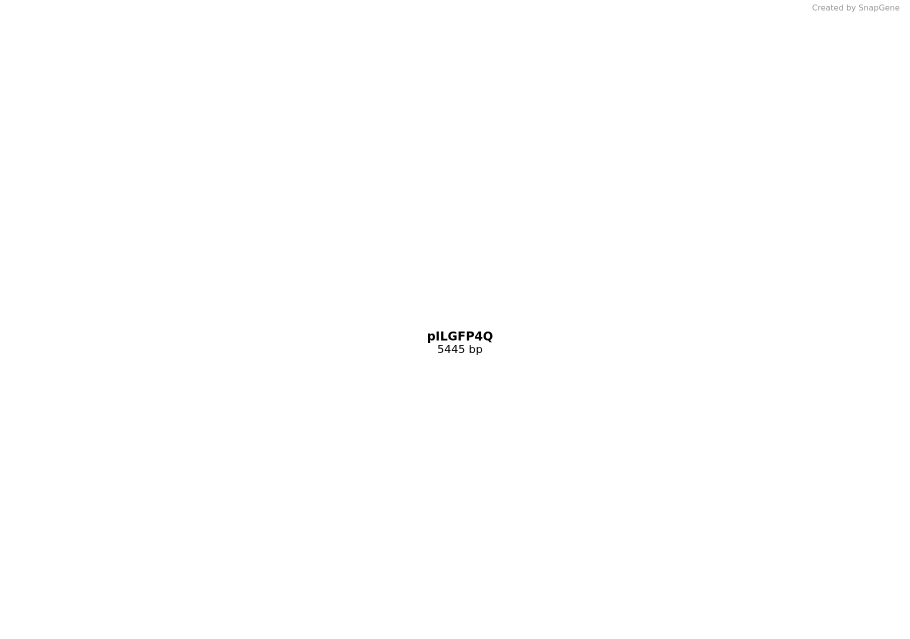  What do you see at coordinates (460, 337) in the screenshot?
I see `plasmid-name: pILGFP4Q` at bounding box center [460, 337].